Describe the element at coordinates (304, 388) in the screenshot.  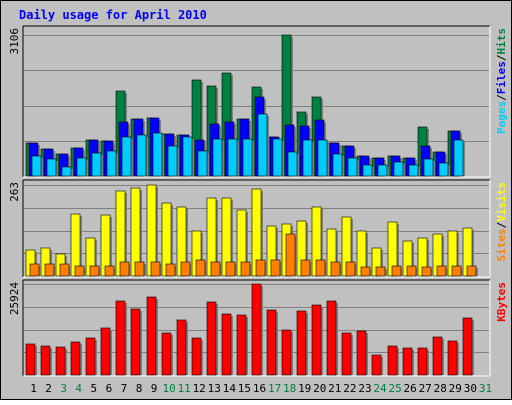
I see `day-label: 19` at that location.